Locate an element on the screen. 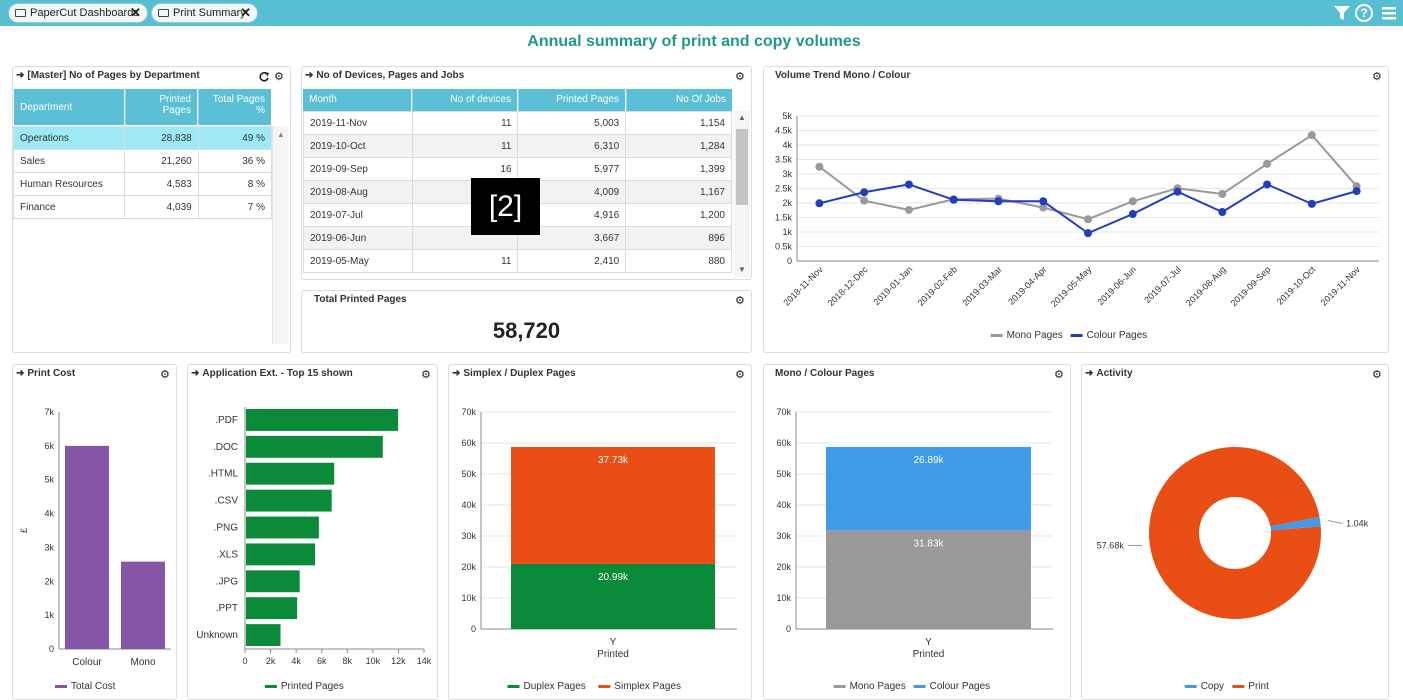  activity-chart: 1.04k 57.68k Copy Print is located at coordinates (1233, 569).